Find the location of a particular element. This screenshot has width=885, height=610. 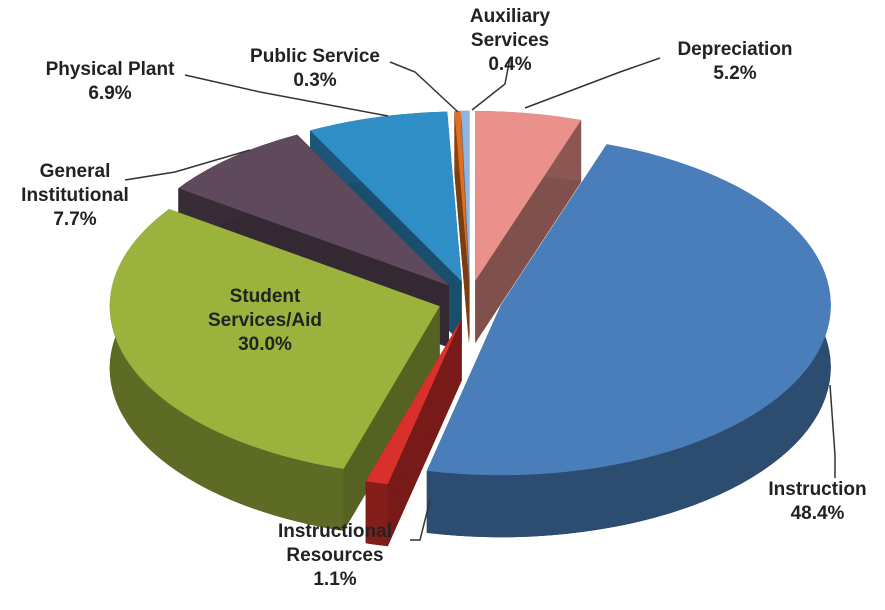

value-label: 7.7% is located at coordinates (75, 219).